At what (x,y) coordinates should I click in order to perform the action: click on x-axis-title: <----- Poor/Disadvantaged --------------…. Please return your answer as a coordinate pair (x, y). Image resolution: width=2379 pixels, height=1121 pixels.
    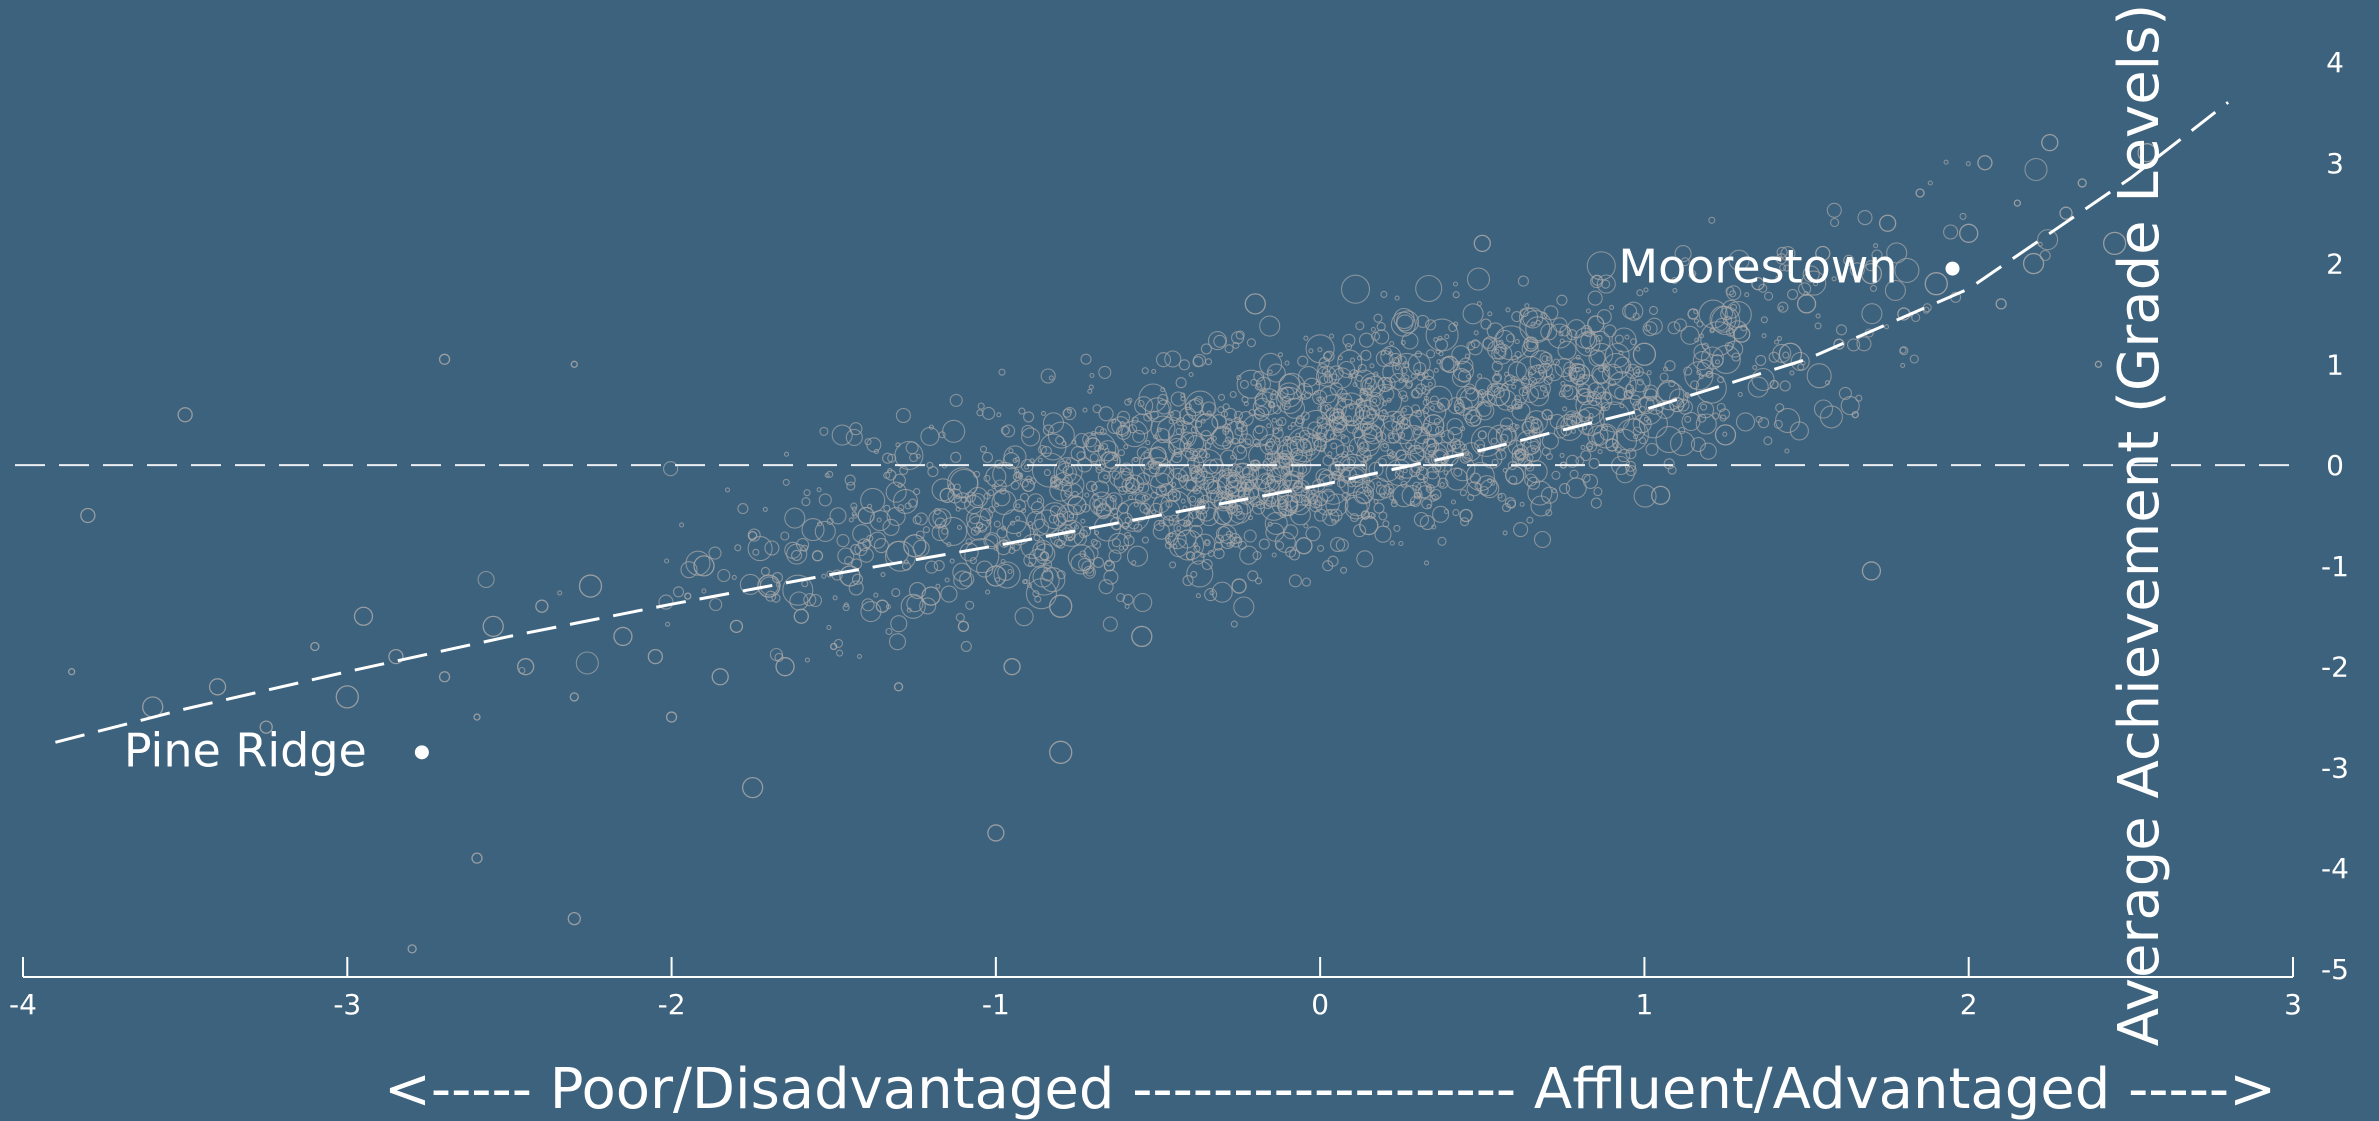
    Looking at the image, I should click on (1330, 1089).